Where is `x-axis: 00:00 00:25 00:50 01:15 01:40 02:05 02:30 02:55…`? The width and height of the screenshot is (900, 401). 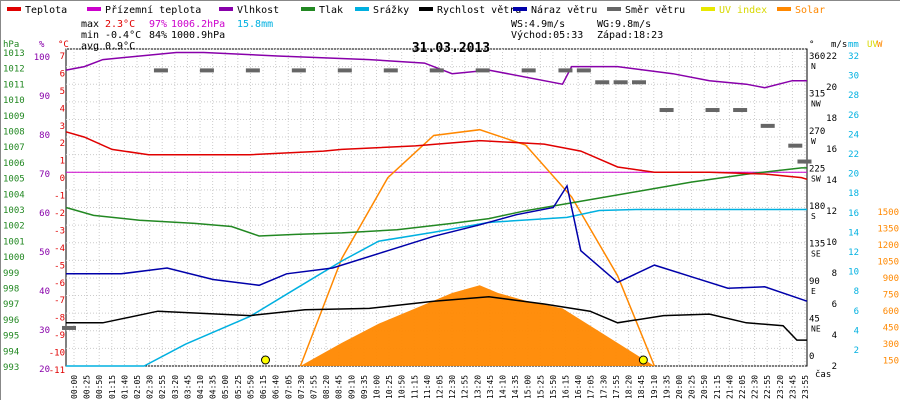 x-axis: 00:00 00:25 00:50 01:15 01:40 02:05 02:30 02:55… is located at coordinates (450, 384).